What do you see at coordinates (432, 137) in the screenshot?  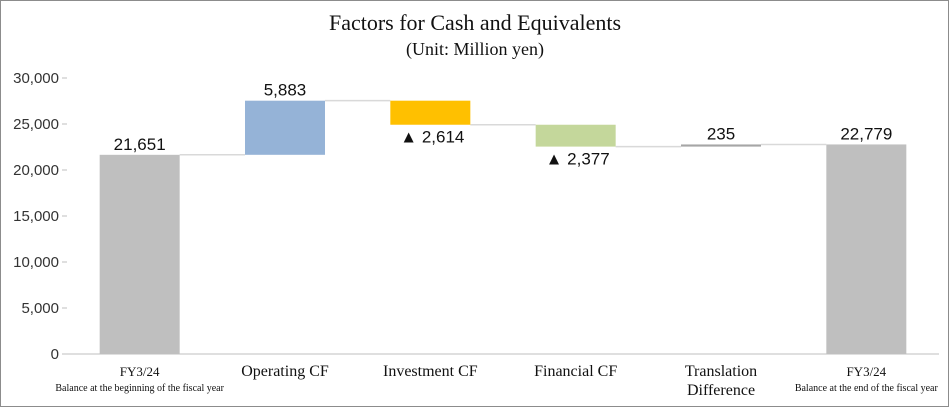 I see `data-label: ▲ 2,614` at bounding box center [432, 137].